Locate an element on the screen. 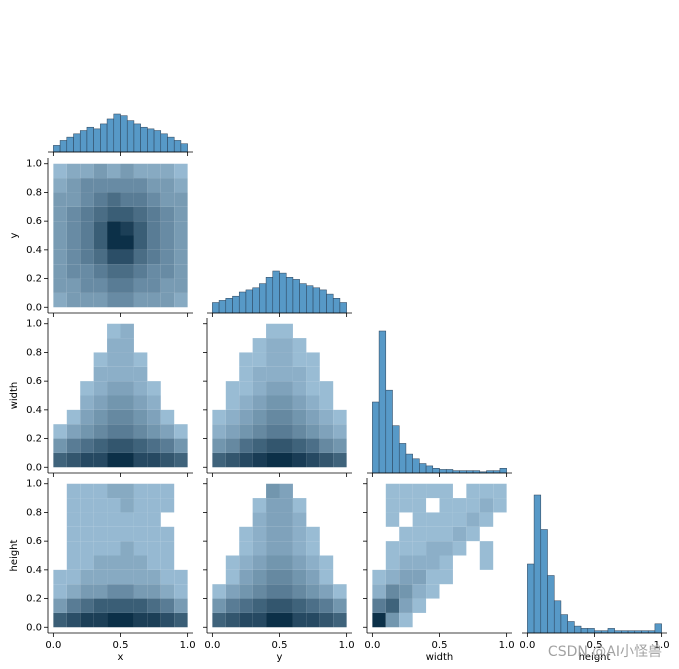 This screenshot has height=669, width=679. x-axis-label: width is located at coordinates (440, 657).